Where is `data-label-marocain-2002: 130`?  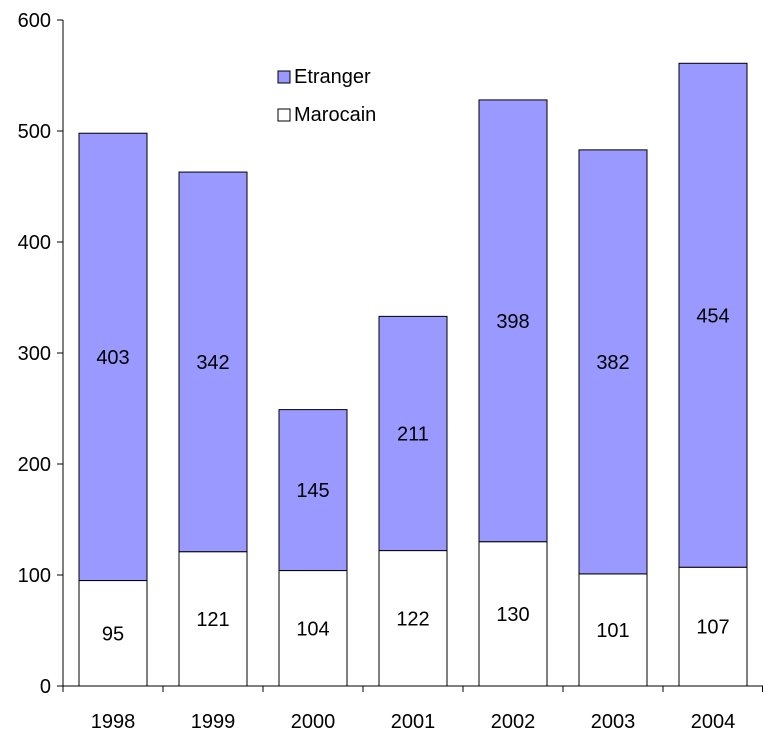 data-label-marocain-2002: 130 is located at coordinates (512, 615).